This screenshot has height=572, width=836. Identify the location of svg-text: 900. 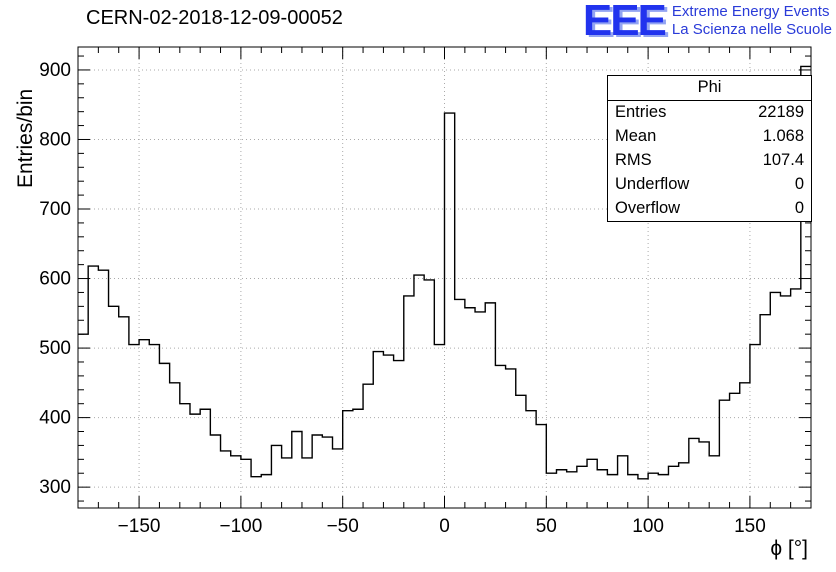
(55, 70).